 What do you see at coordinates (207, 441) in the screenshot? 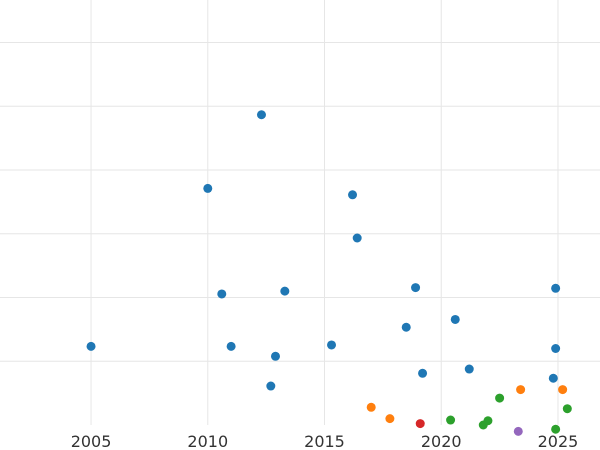
I see `x-tick-label: 2010` at bounding box center [207, 441].